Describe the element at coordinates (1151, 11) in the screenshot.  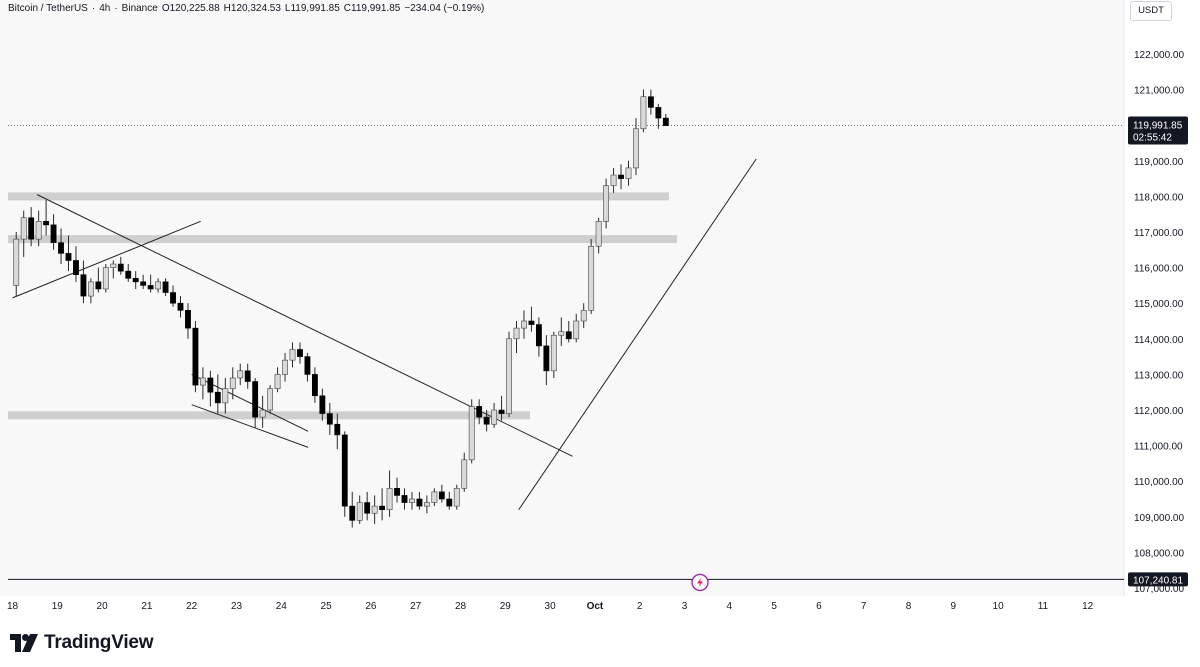
I see `currency-button: USDT` at that location.